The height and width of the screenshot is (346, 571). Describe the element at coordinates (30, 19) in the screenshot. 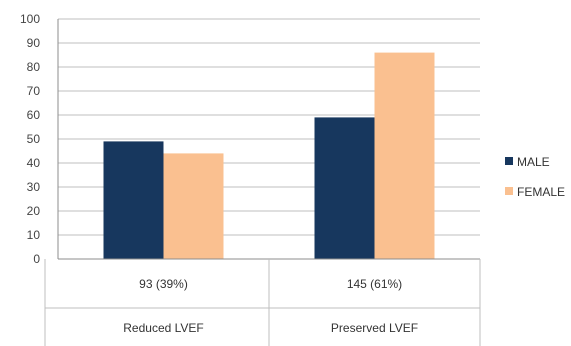

I see `y-tick-label: 100` at that location.